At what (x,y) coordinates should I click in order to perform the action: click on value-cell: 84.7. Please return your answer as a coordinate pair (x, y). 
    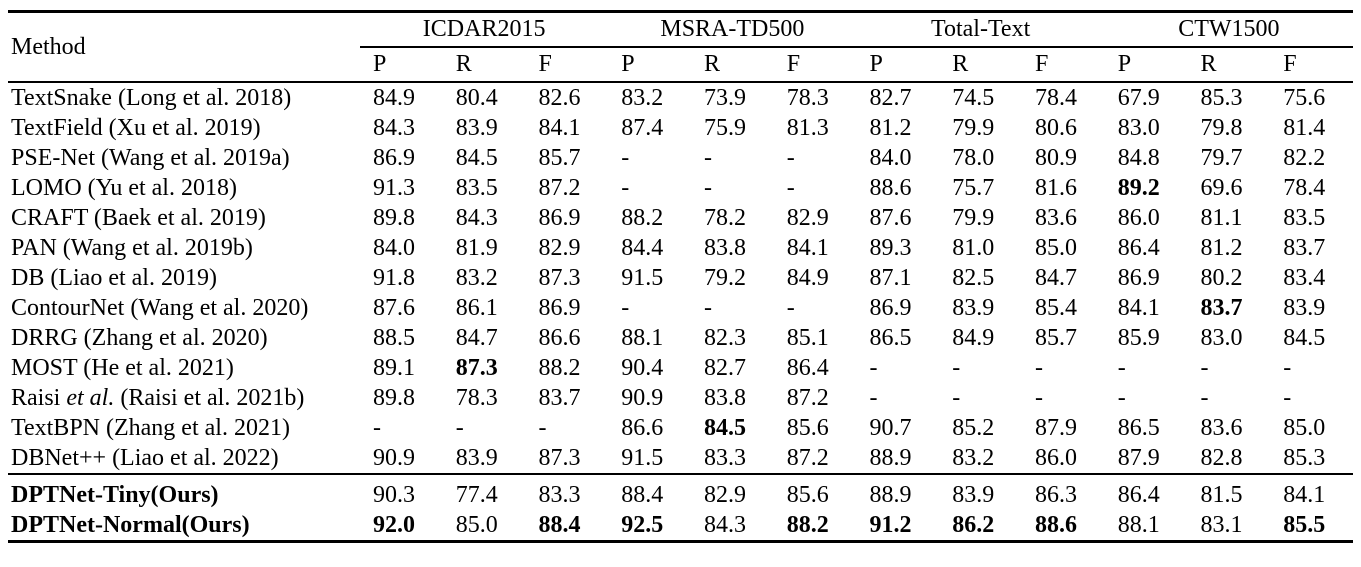
    Looking at the image, I should click on (1056, 277).